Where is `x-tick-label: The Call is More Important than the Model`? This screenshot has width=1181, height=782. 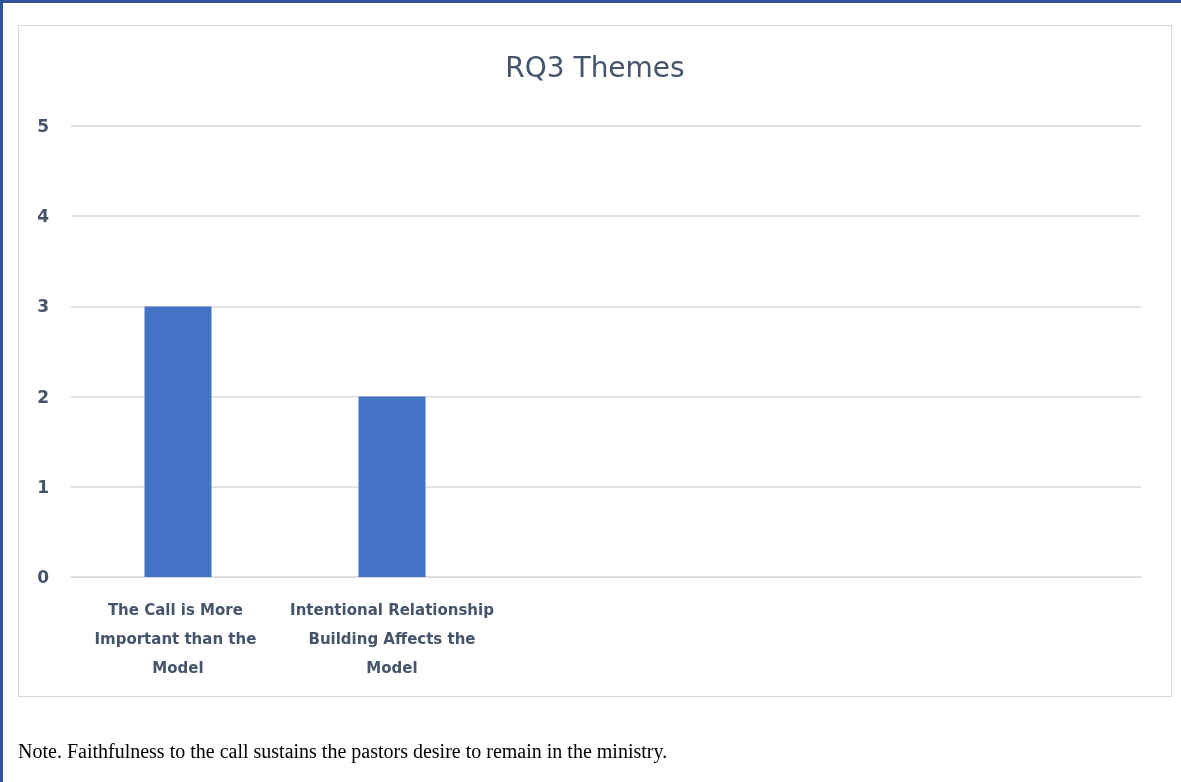 x-tick-label: The Call is More Important than the Model is located at coordinates (178, 638).